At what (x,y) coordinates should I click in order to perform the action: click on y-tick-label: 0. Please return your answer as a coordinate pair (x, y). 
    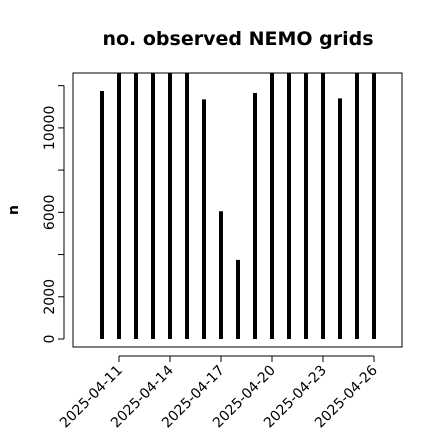
    Looking at the image, I should click on (50, 339).